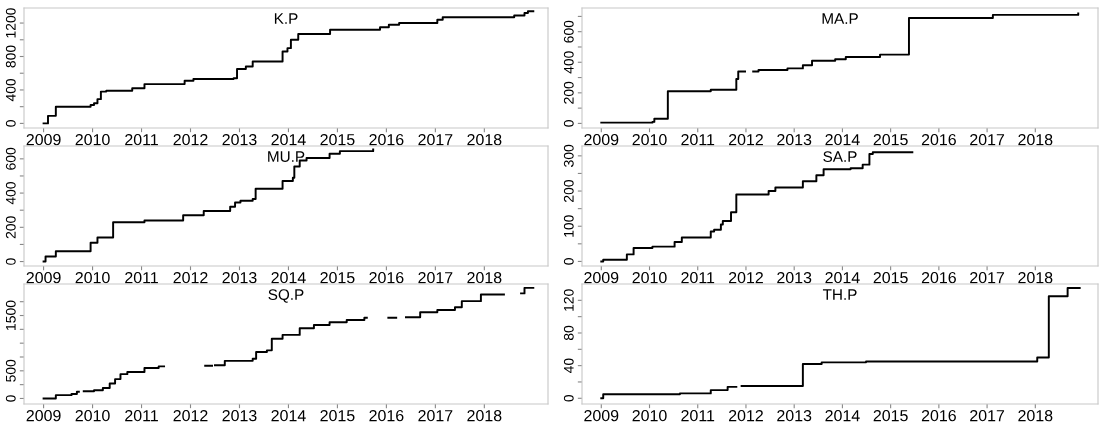 This screenshot has height=426, width=1100. I want to click on chart-title: SA.P, so click(840, 157).